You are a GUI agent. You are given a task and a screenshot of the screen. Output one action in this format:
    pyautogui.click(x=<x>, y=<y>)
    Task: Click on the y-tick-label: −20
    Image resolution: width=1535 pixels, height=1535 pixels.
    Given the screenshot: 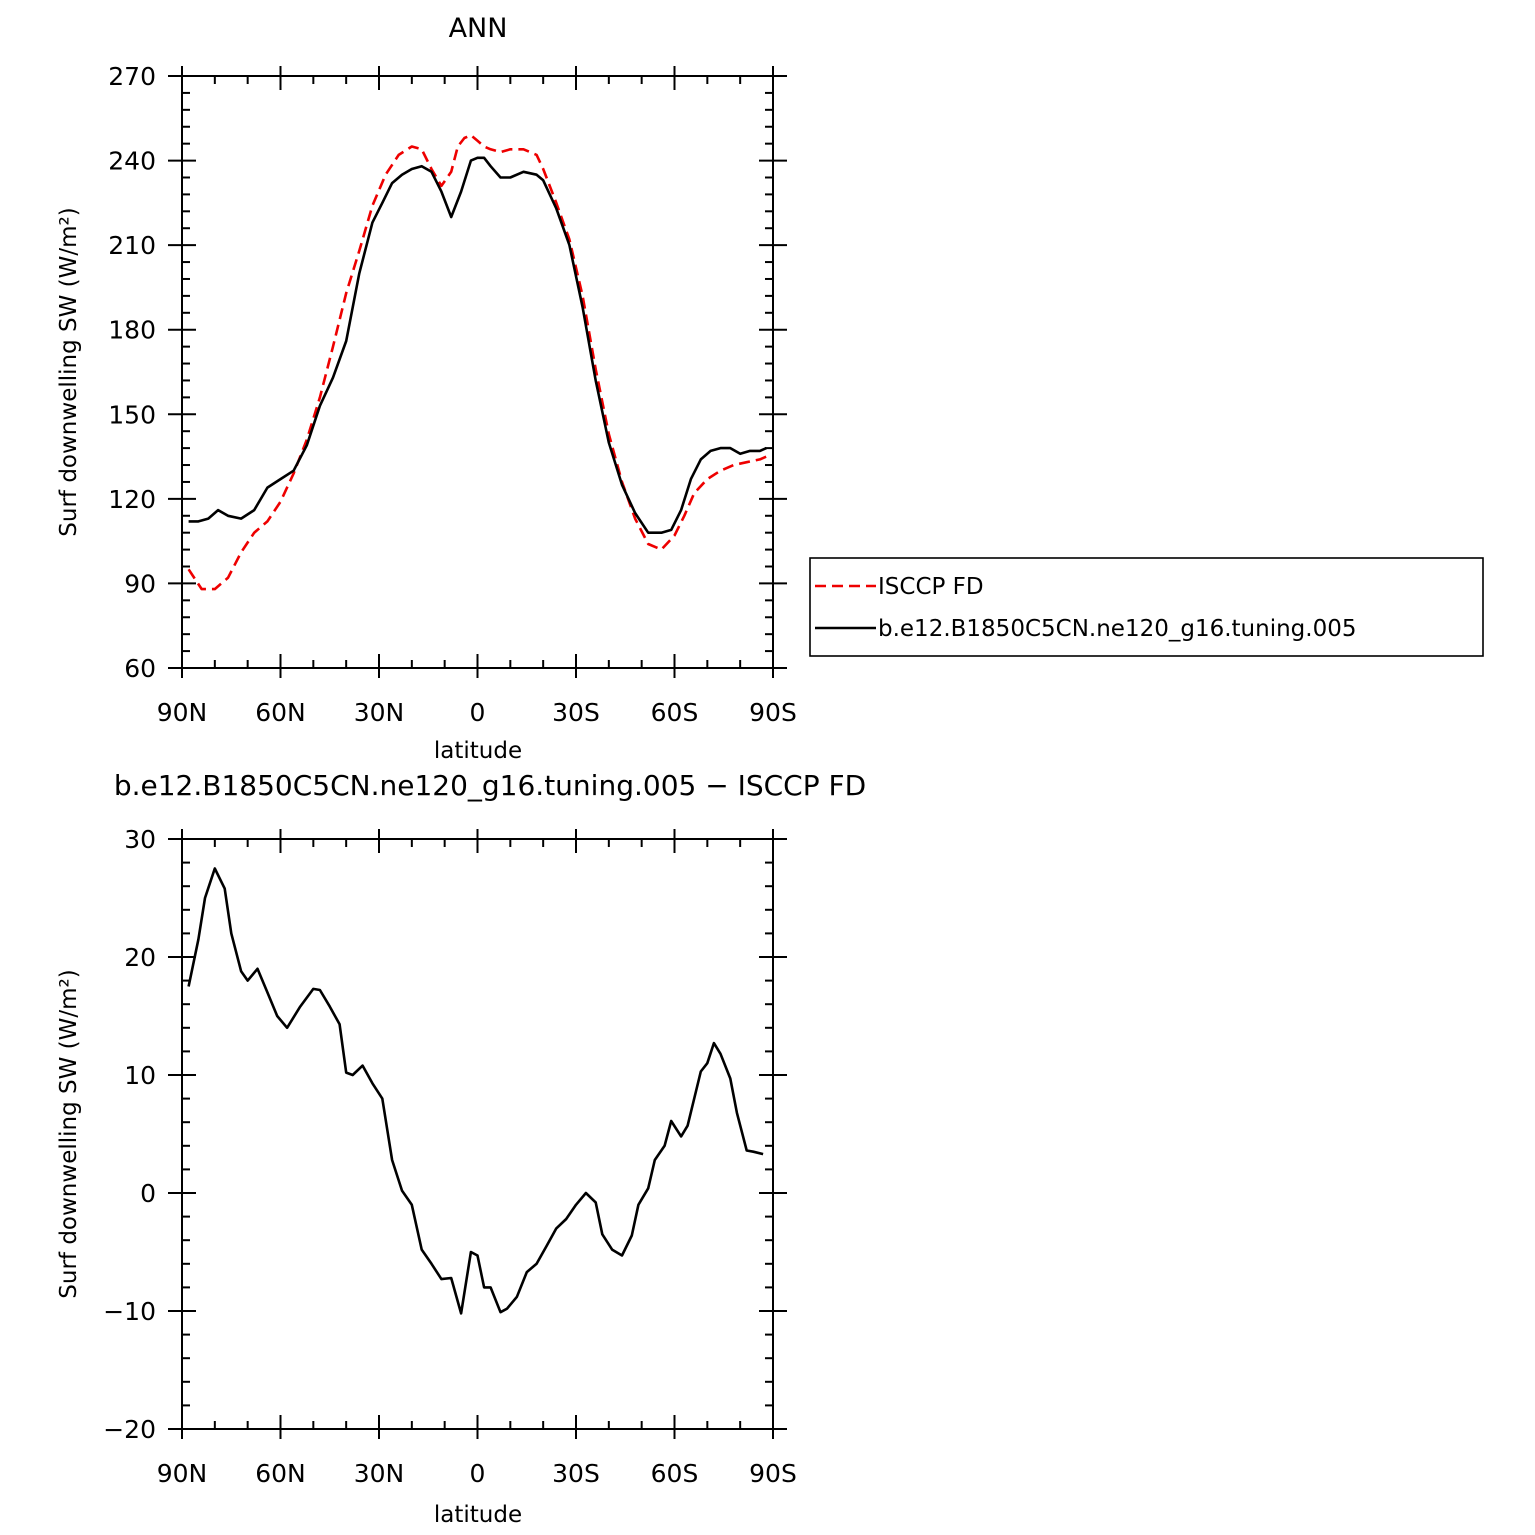 What is the action you would take?
    pyautogui.click(x=129, y=1429)
    